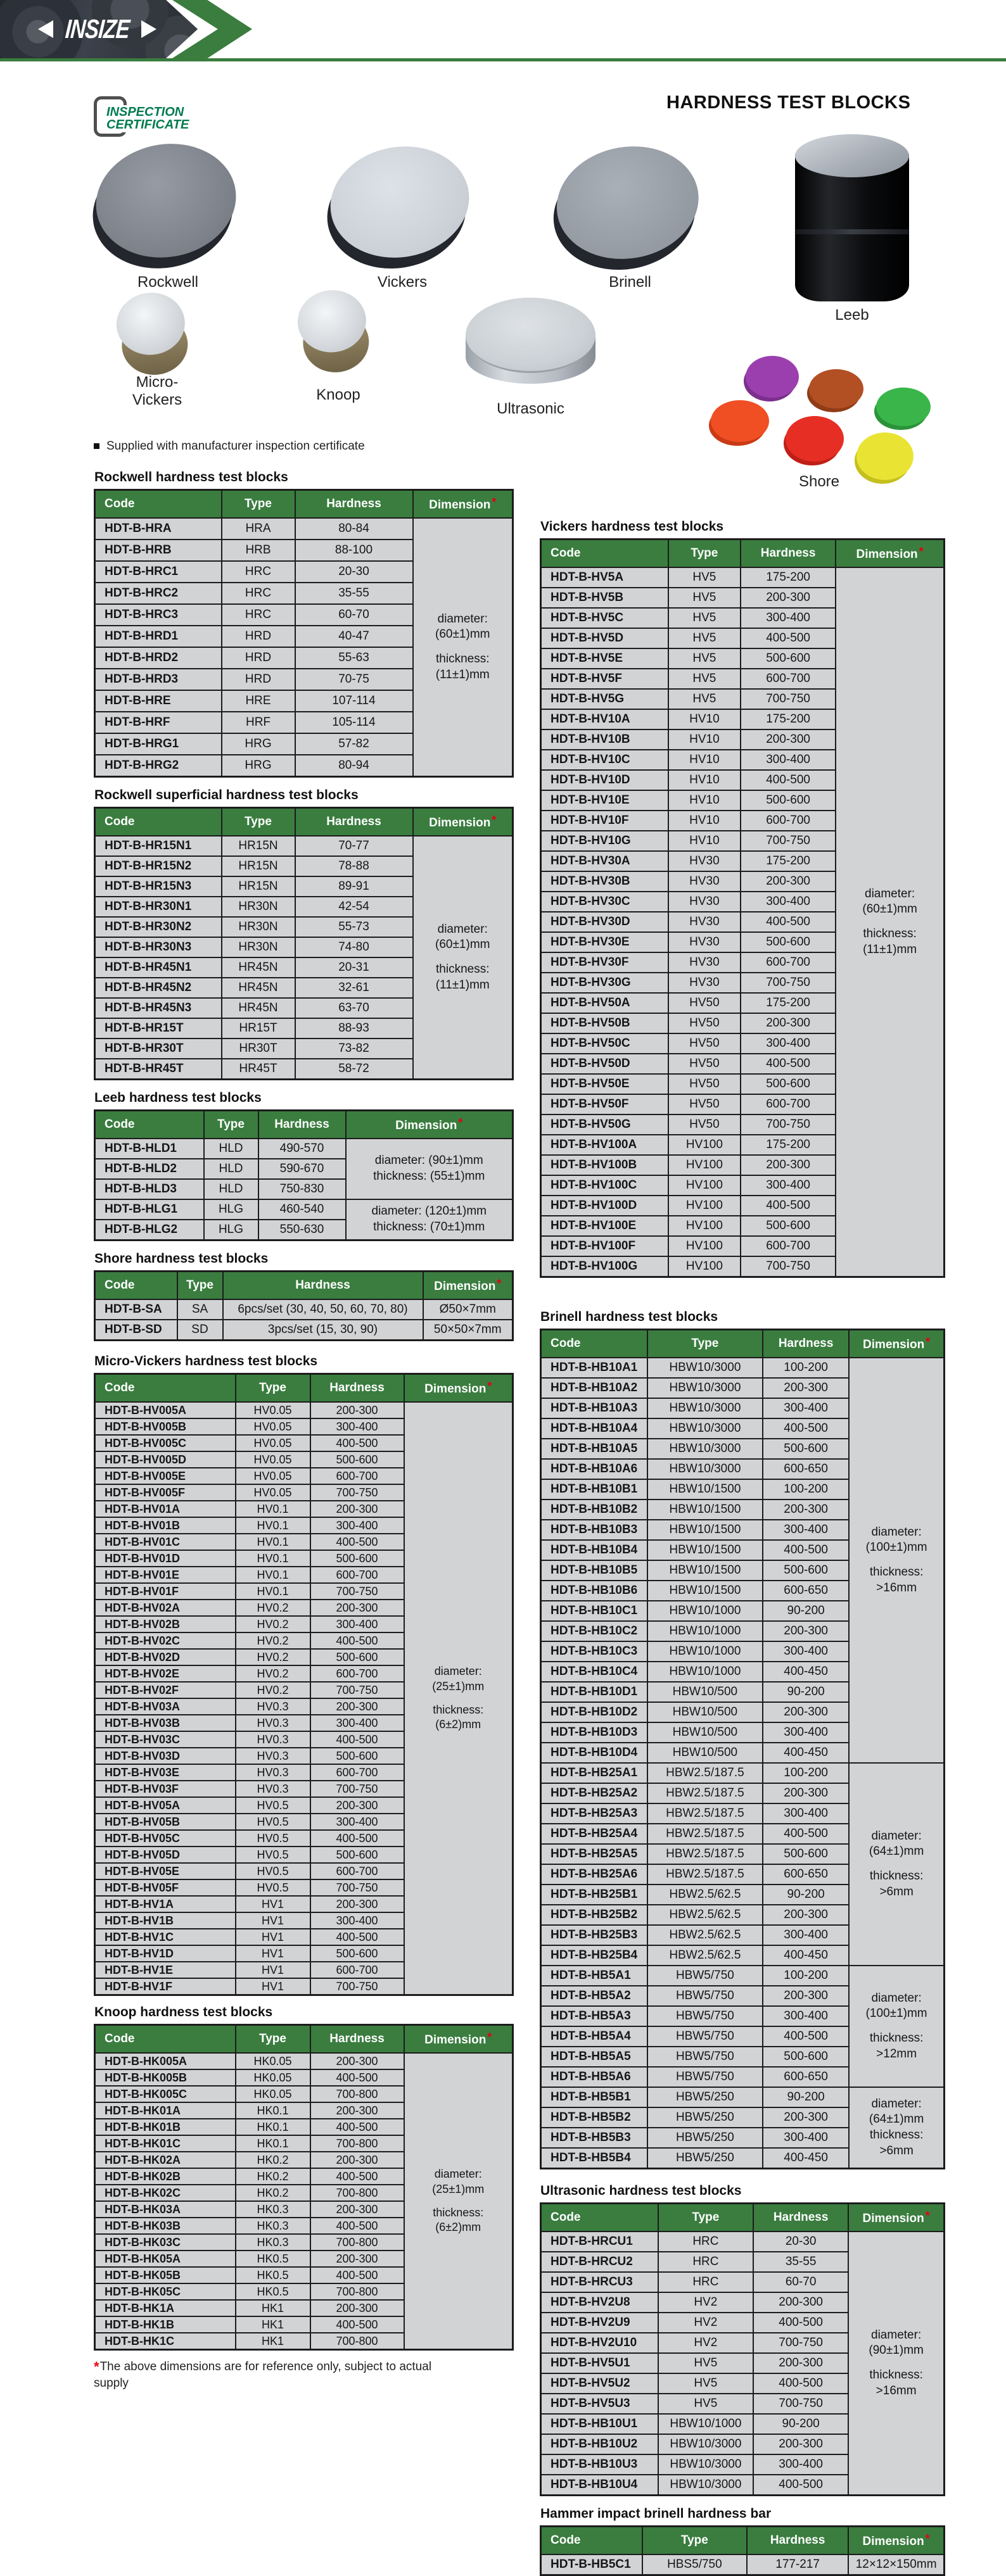  I want to click on table-row: HDT-B-HB10A2 HBW10/3000 200-300, so click(742, 1388).